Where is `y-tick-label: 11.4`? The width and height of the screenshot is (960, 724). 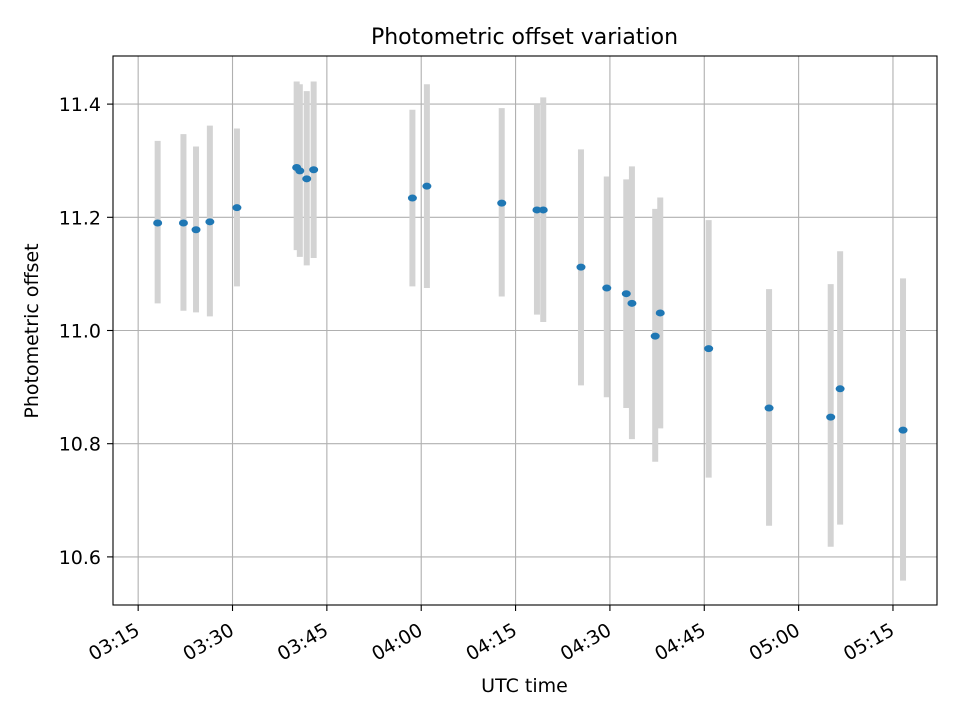
y-tick-label: 11.4 is located at coordinates (80, 105).